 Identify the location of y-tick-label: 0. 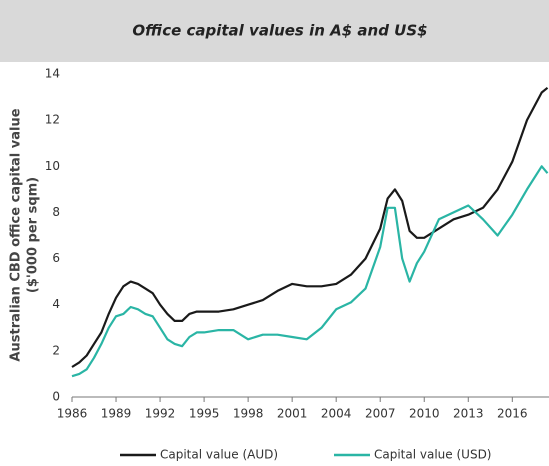
(56, 397).